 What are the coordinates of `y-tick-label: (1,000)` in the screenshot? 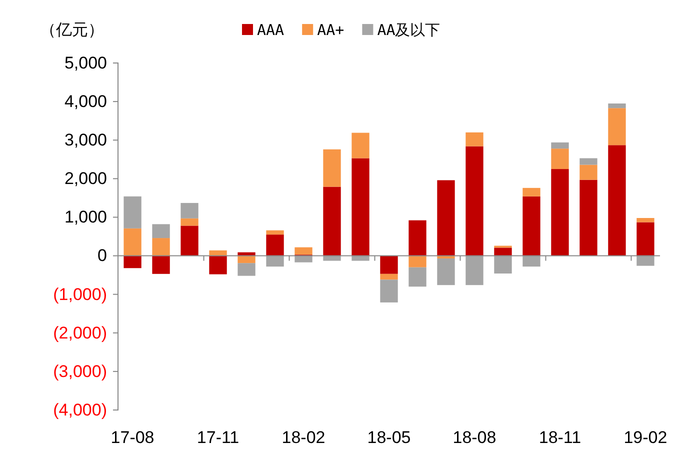 It's located at (80, 294).